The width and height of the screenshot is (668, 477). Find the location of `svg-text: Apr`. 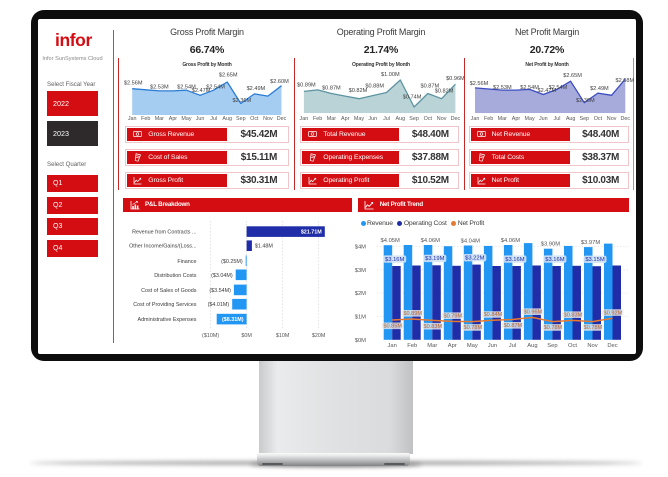

svg-text: Apr is located at coordinates (452, 346).